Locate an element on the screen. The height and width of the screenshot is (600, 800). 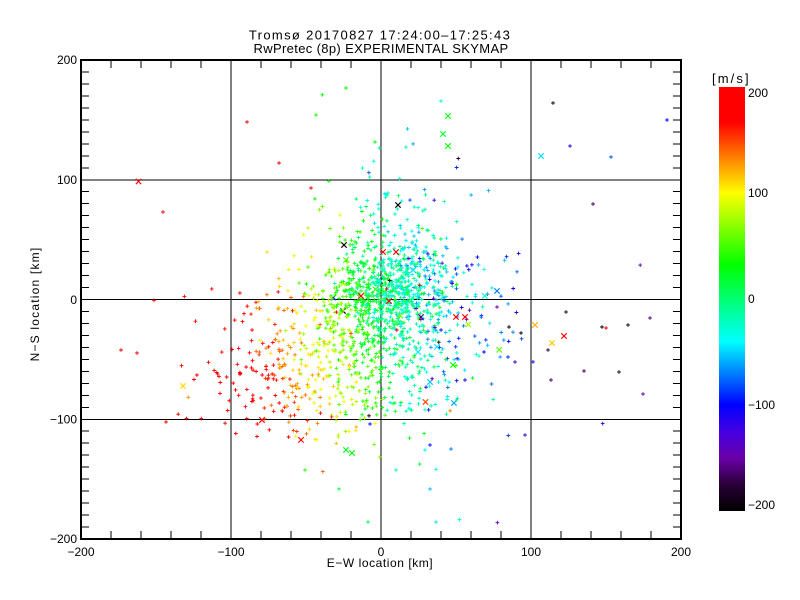
svg-text: E−W location [km] is located at coordinates (380, 563).